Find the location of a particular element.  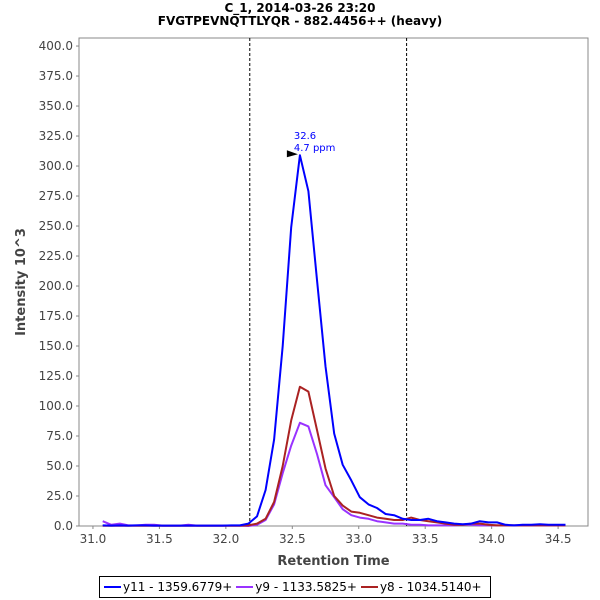

y-tick-label: 25.0 is located at coordinates (59, 496).